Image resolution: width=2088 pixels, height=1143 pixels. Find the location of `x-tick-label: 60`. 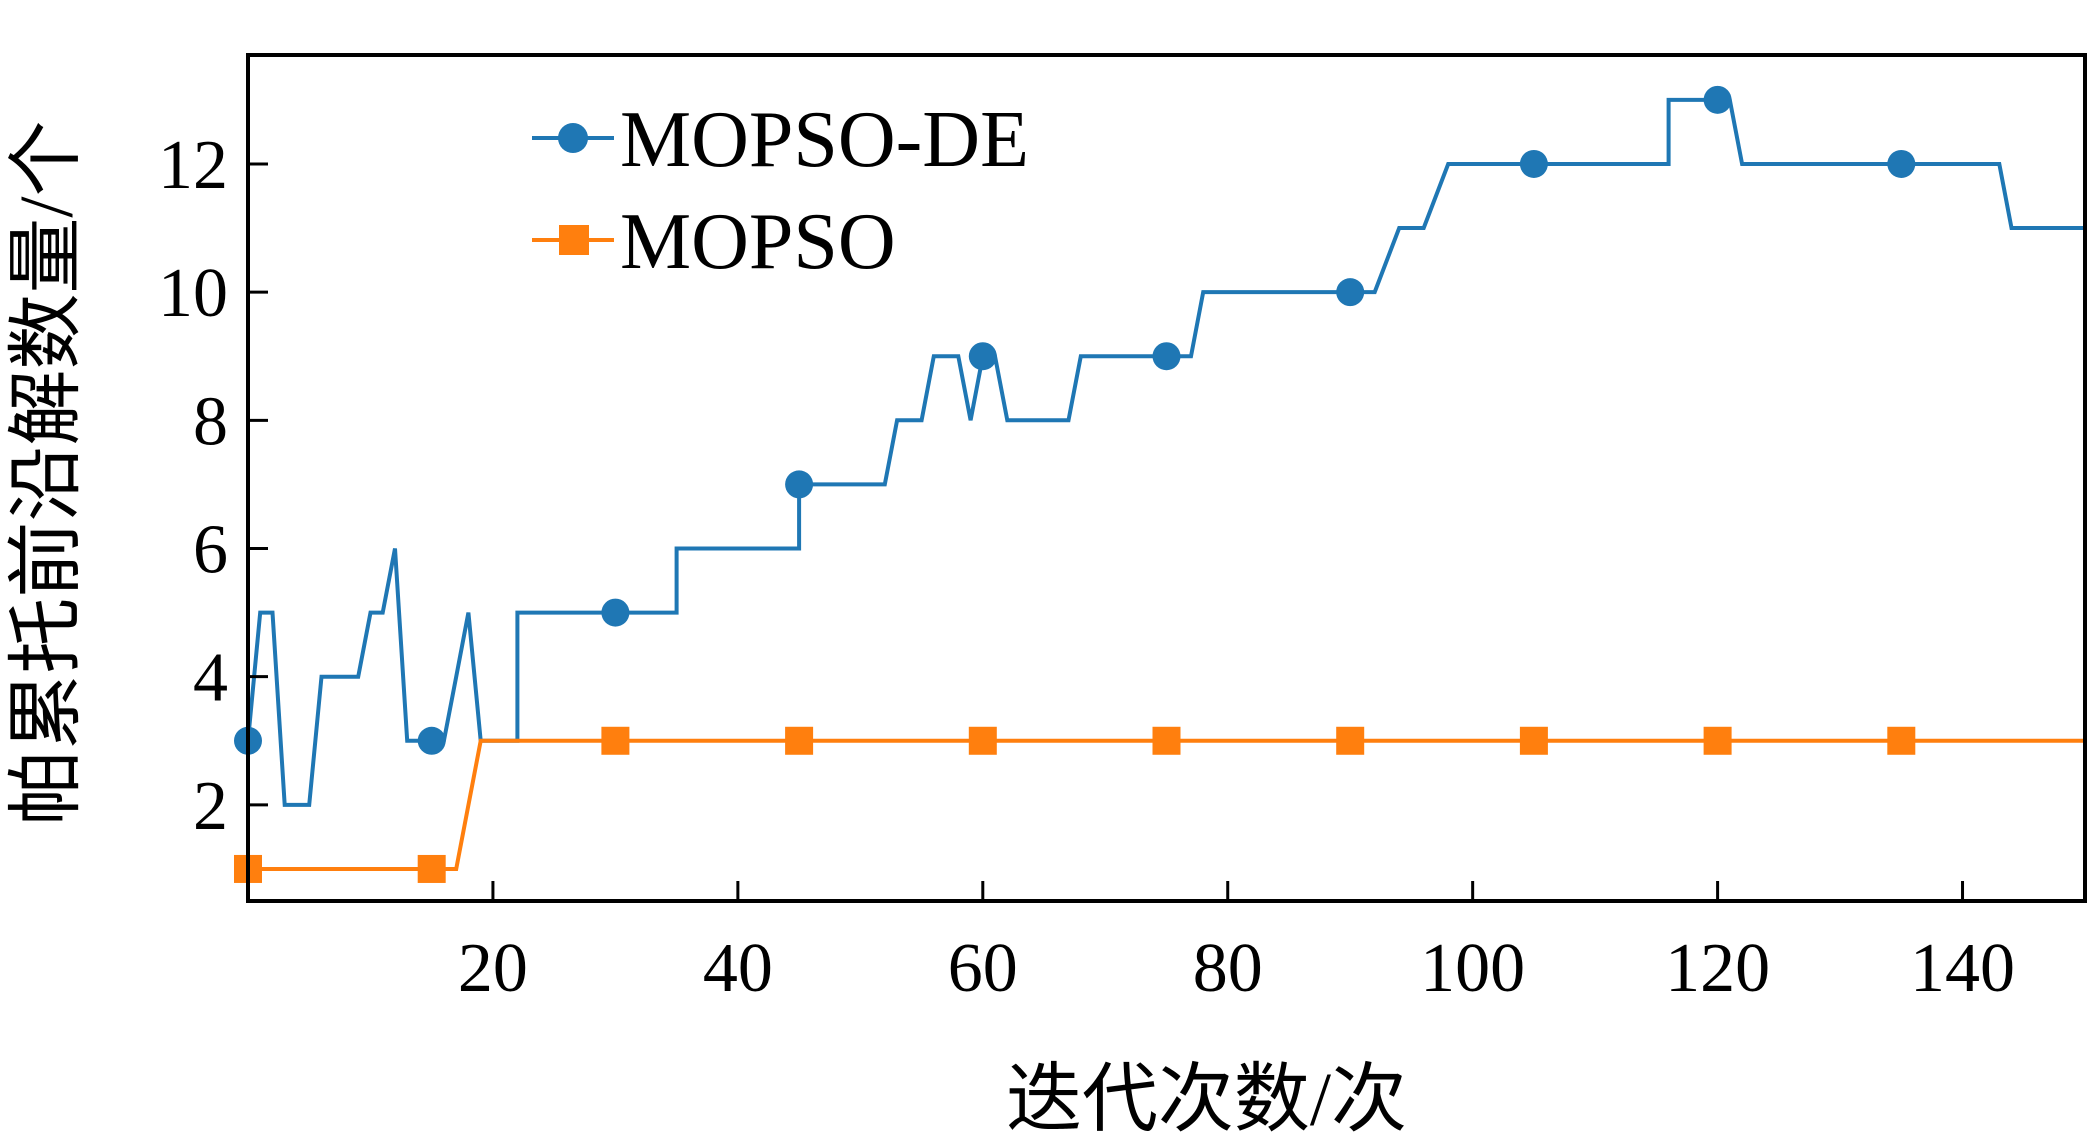

x-tick-label: 60 is located at coordinates (983, 968).